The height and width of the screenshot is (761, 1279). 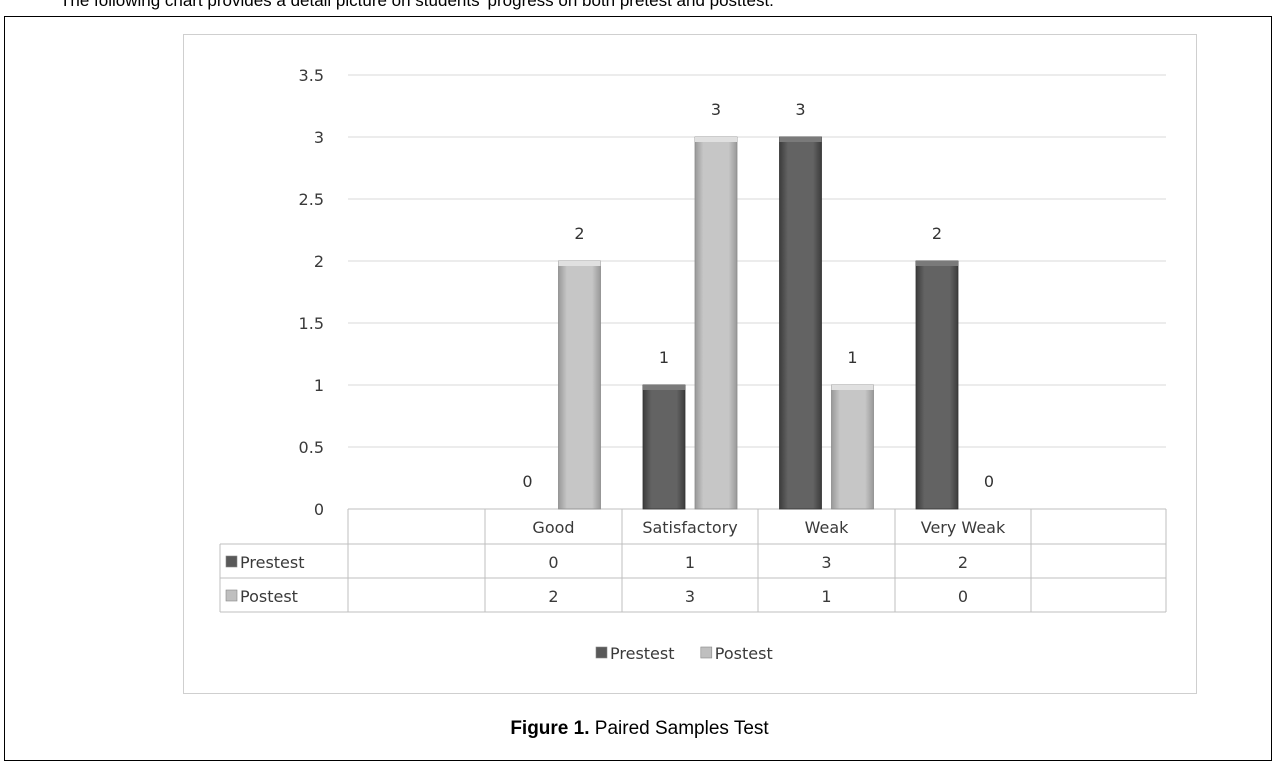 What do you see at coordinates (800, 323) in the screenshot?
I see `bar-prestest-weak` at bounding box center [800, 323].